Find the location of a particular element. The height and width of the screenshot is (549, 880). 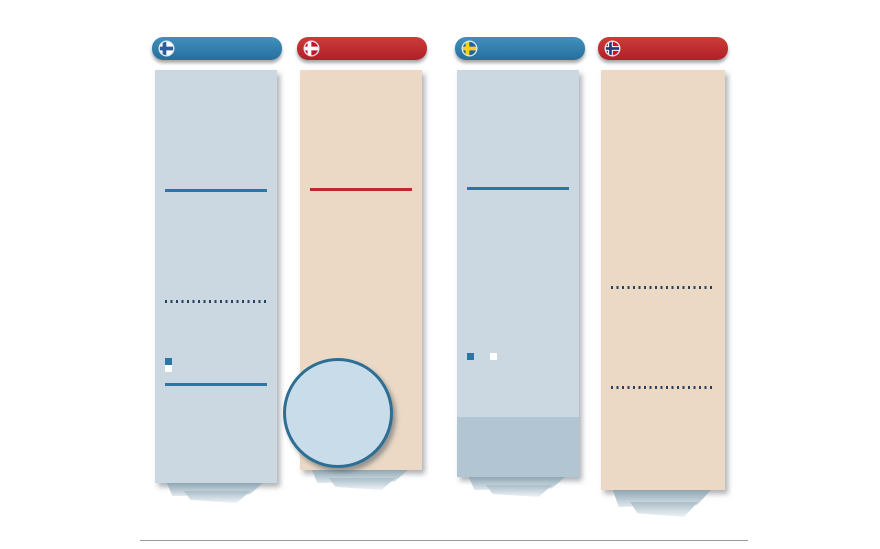

denmark-productivity-chart is located at coordinates (362, 260).